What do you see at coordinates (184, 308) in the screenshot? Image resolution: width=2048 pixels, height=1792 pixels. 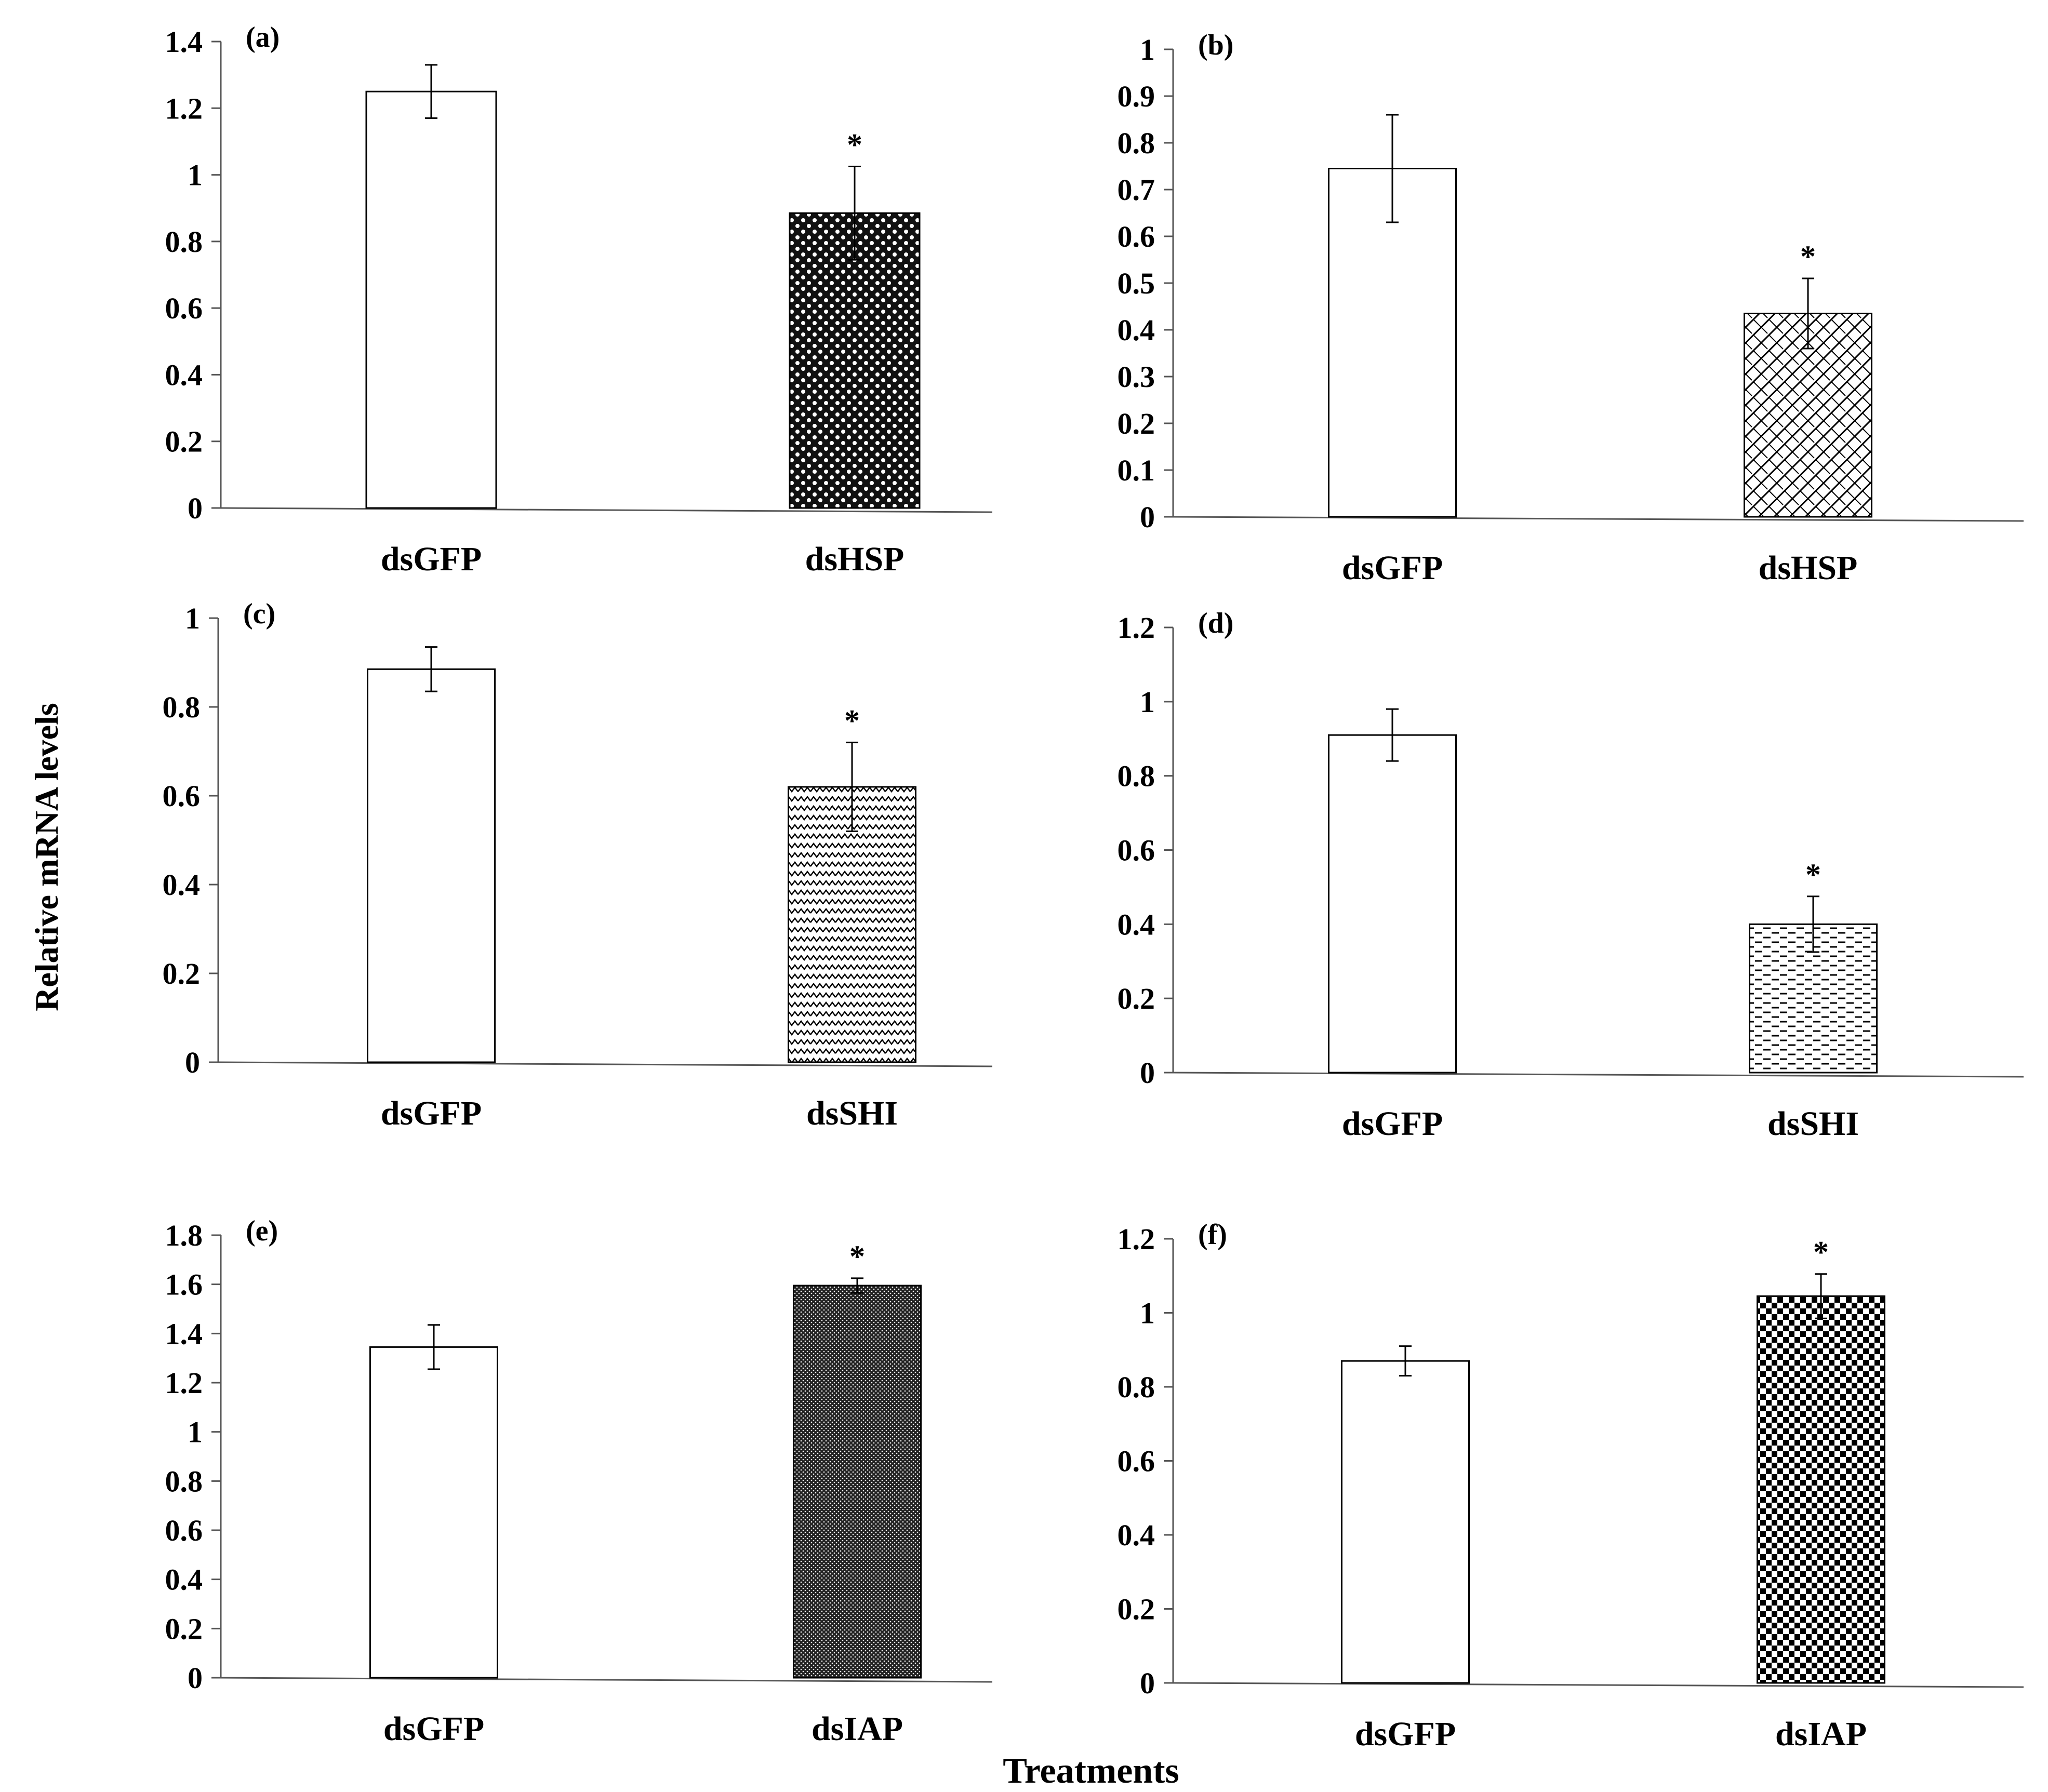 I see `panel-1-y-tick-label: 0.6` at bounding box center [184, 308].